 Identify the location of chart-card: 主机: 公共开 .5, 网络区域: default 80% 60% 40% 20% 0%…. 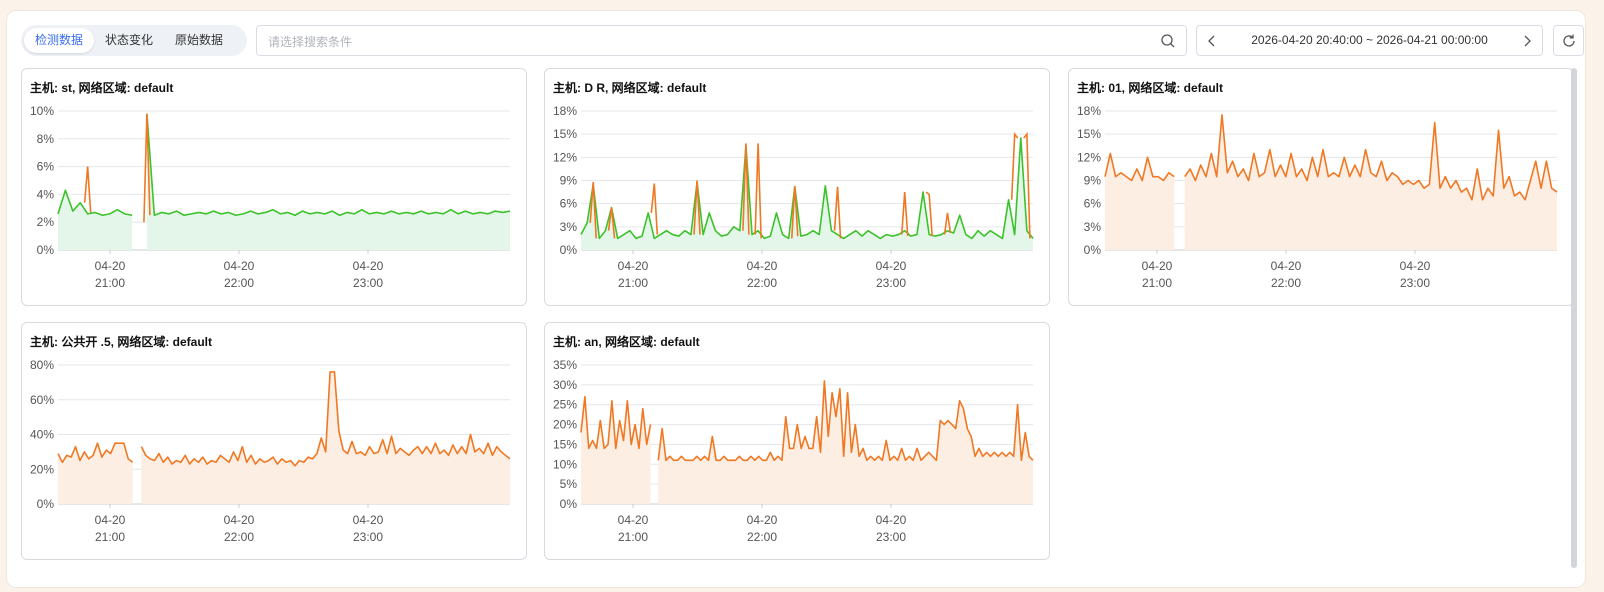
(274, 441).